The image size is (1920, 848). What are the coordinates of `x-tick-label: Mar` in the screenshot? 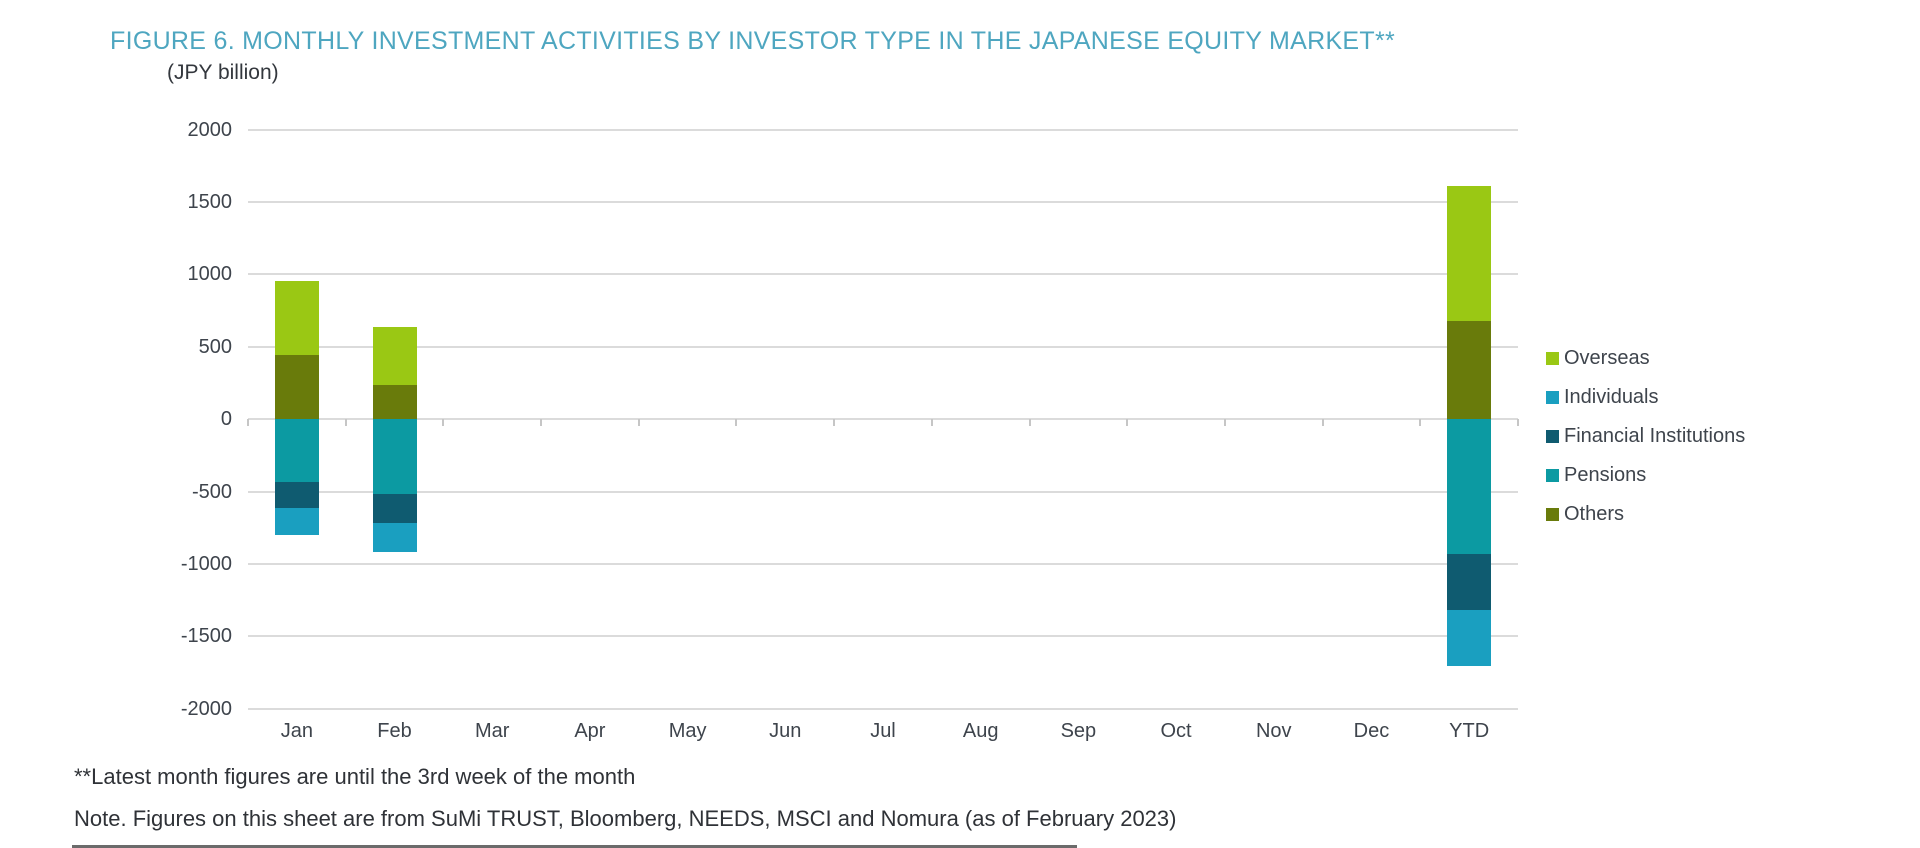 It's located at (492, 731).